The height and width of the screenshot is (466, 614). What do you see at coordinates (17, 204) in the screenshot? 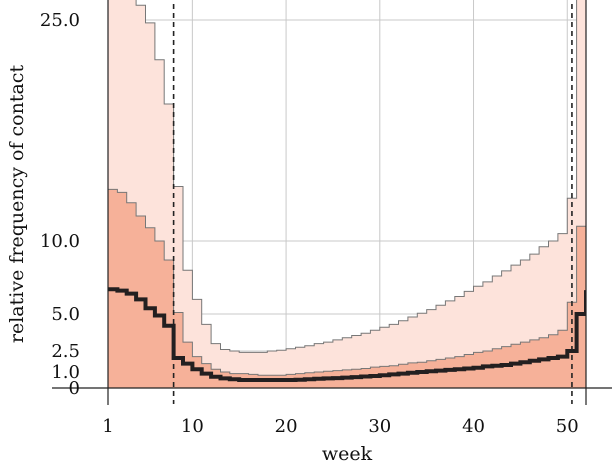
I see `y-axis-title: relative frequency of contact` at bounding box center [17, 204].